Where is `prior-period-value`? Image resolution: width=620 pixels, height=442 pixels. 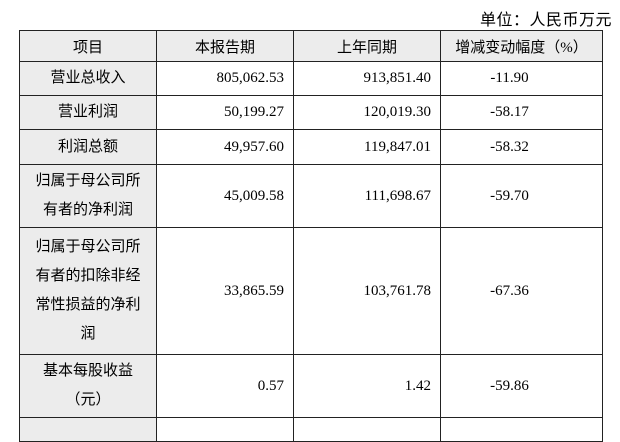
prior-period-value is located at coordinates (367, 429).